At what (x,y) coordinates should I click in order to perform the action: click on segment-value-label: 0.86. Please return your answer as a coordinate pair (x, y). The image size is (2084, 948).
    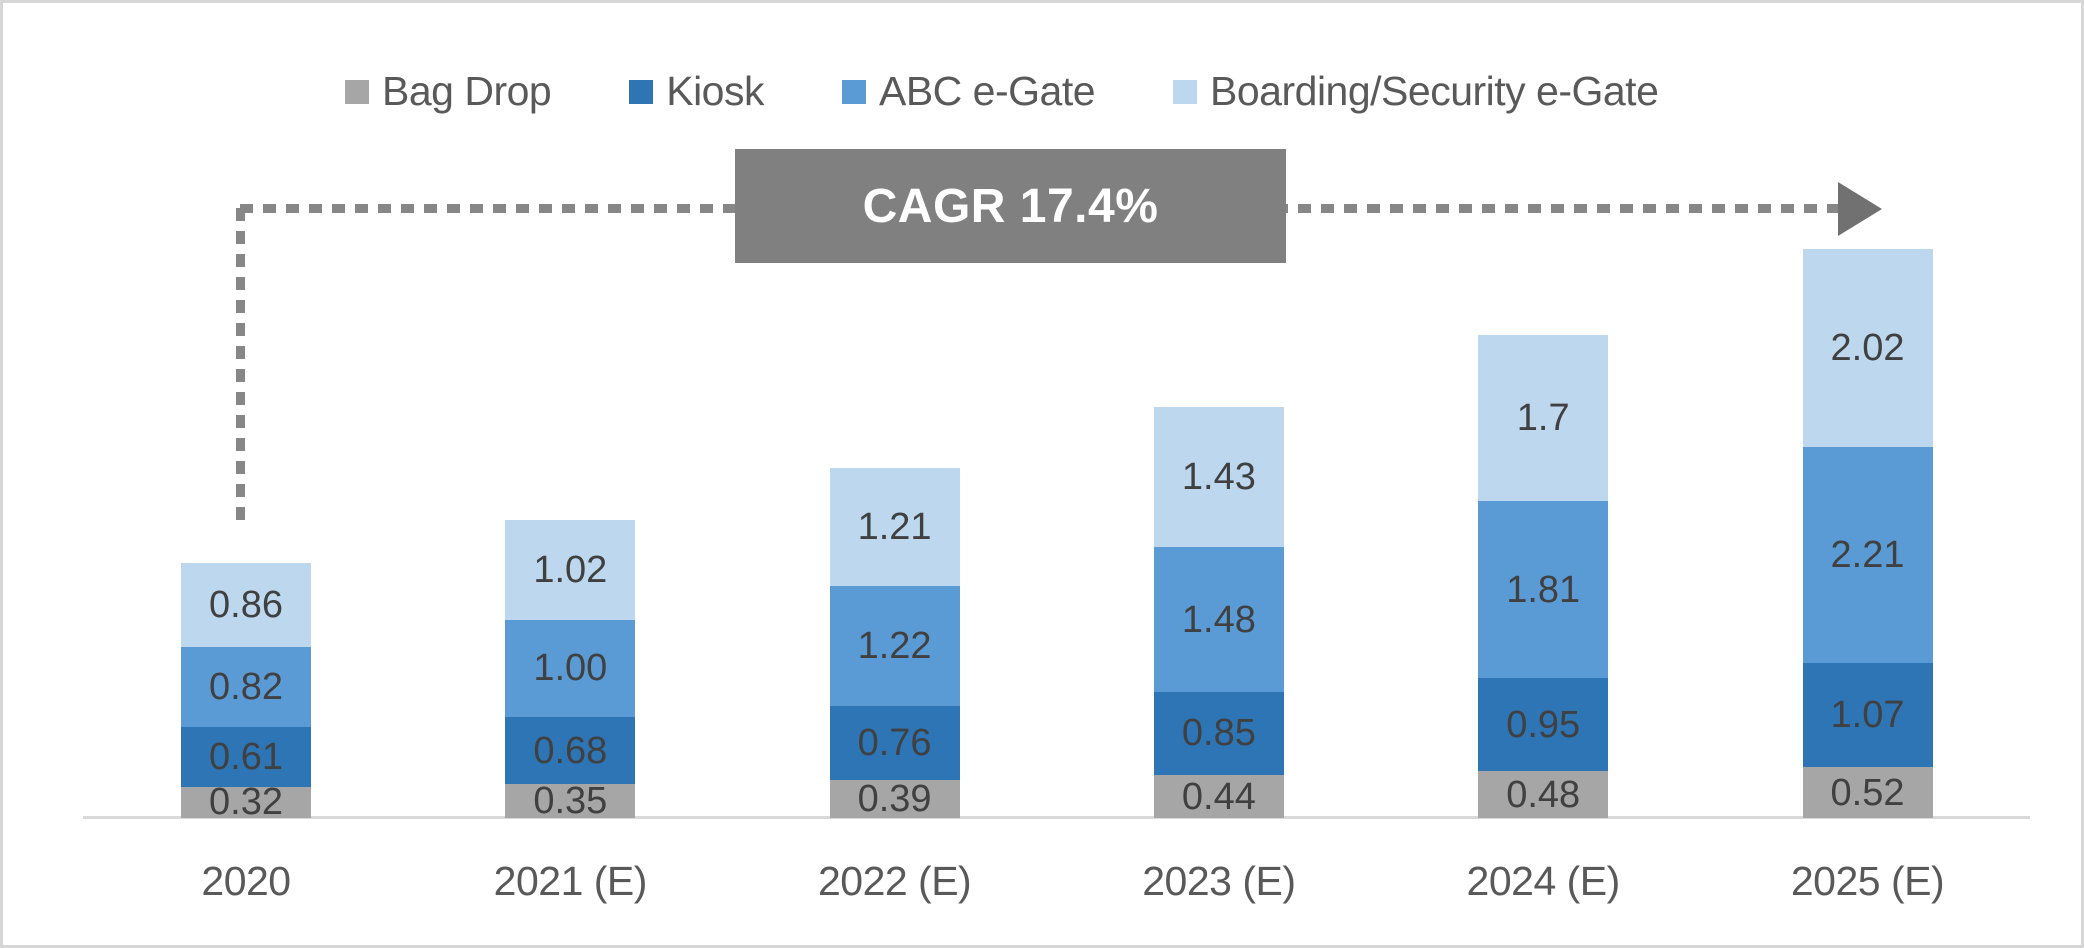
    Looking at the image, I should click on (246, 604).